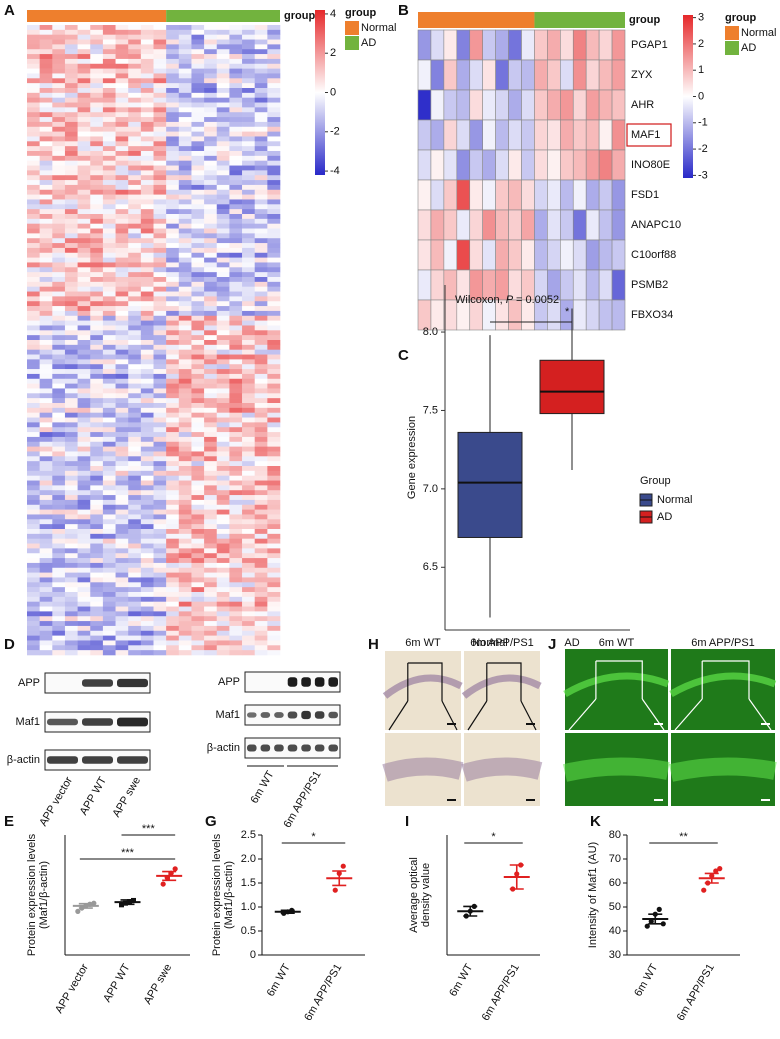  Describe the element at coordinates (704, 890) in the screenshot. I see `data-point` at that location.